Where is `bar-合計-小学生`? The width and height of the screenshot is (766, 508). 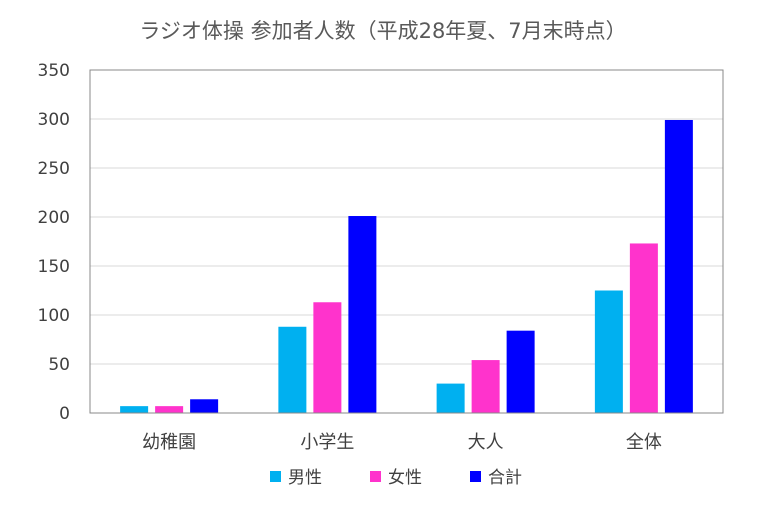
bar-合計-小学生 is located at coordinates (362, 314).